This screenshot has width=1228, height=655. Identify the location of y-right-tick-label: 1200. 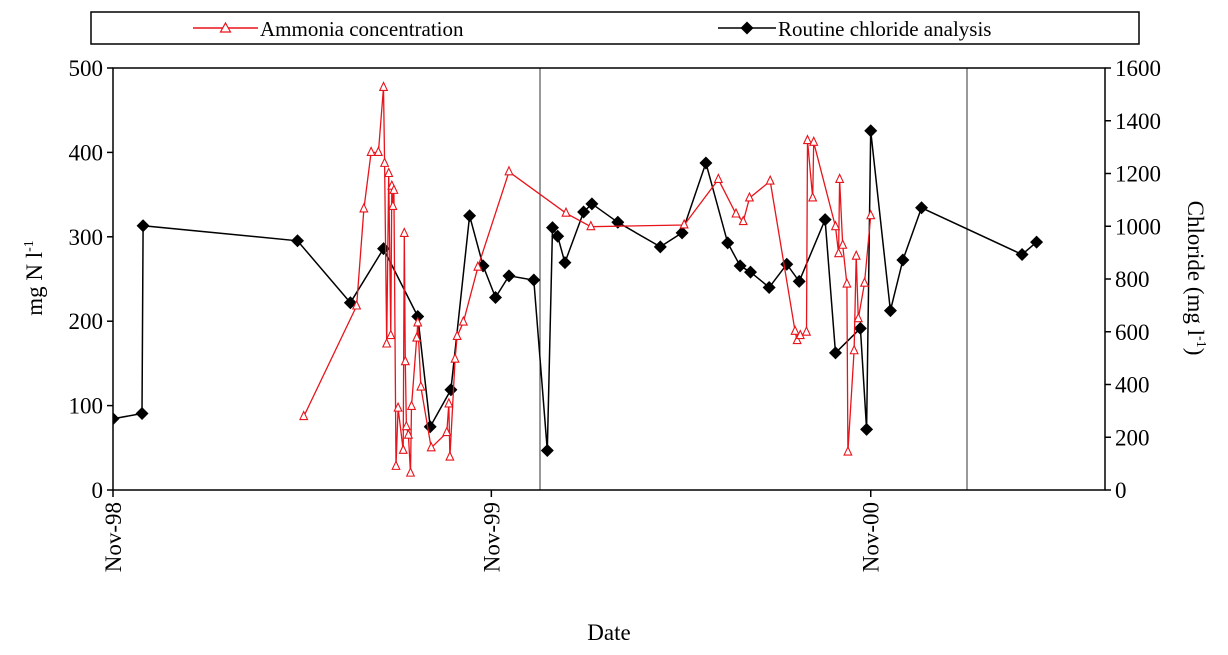
(1138, 174).